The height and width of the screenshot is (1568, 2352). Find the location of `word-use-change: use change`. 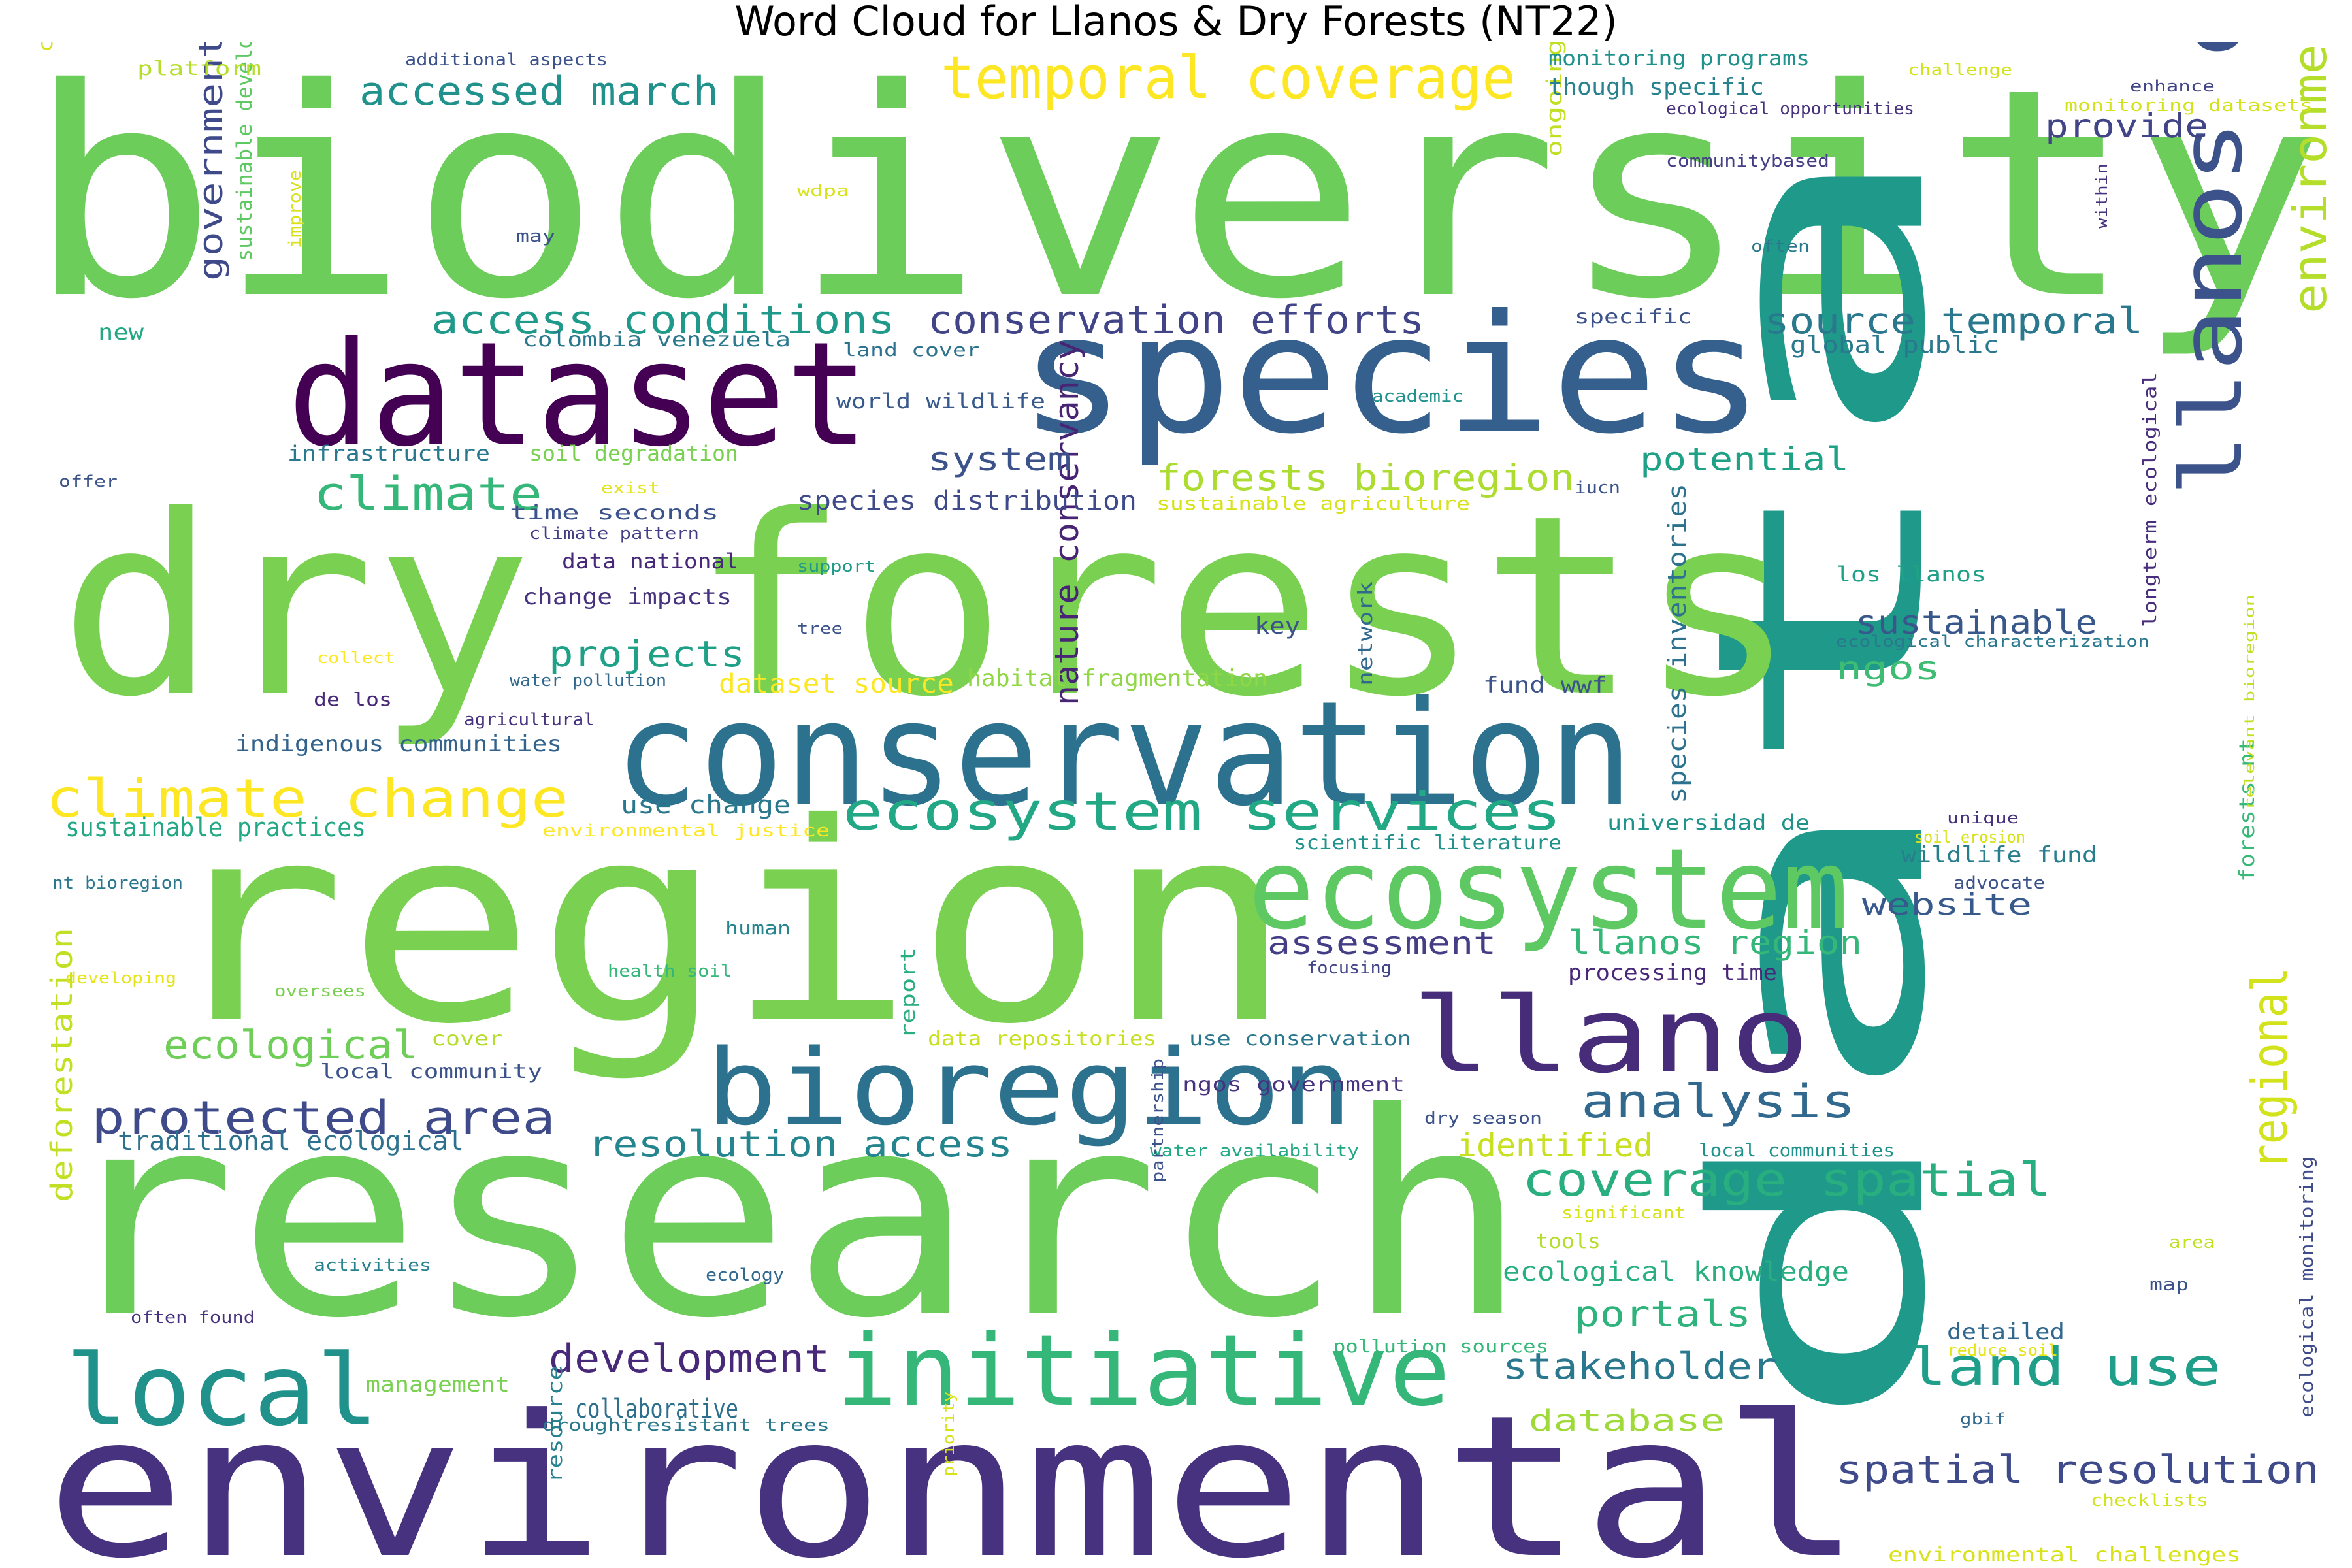

word-use-change: use change is located at coordinates (706, 805).